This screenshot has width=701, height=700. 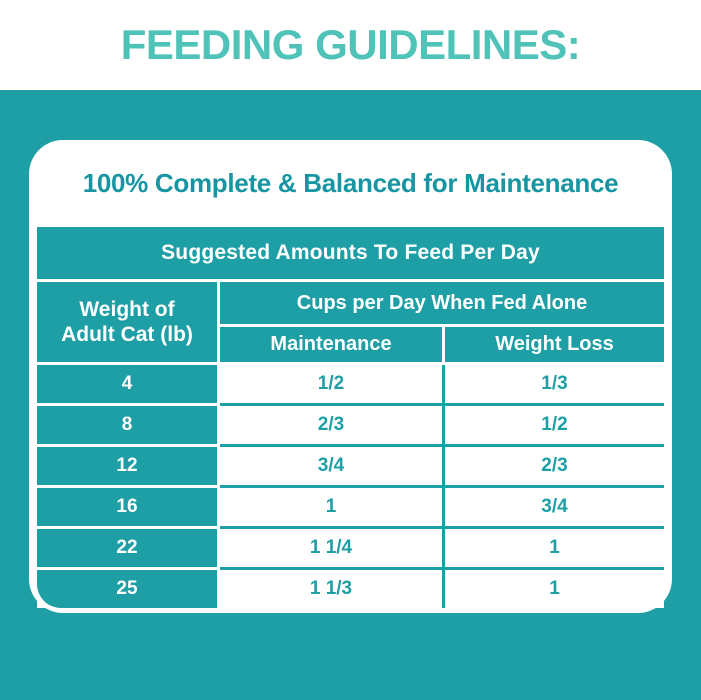 What do you see at coordinates (331, 425) in the screenshot?
I see `maintenance-value-cell: 2/3` at bounding box center [331, 425].